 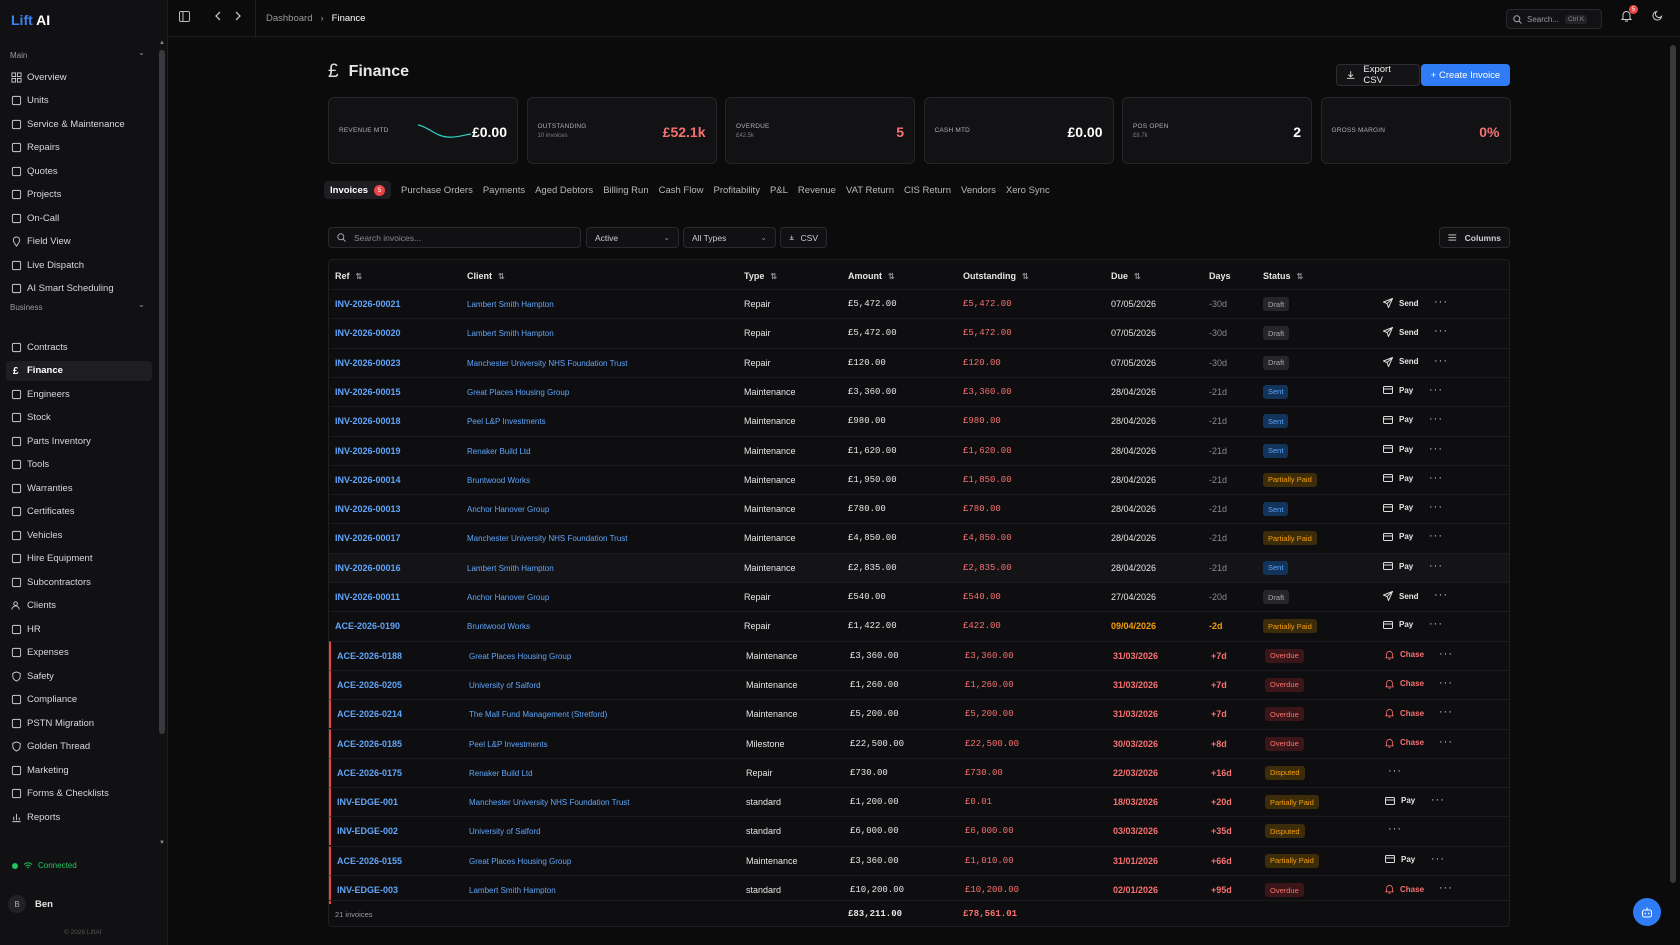 I want to click on sidebar-item-clients: Clients, so click(x=79, y=606).